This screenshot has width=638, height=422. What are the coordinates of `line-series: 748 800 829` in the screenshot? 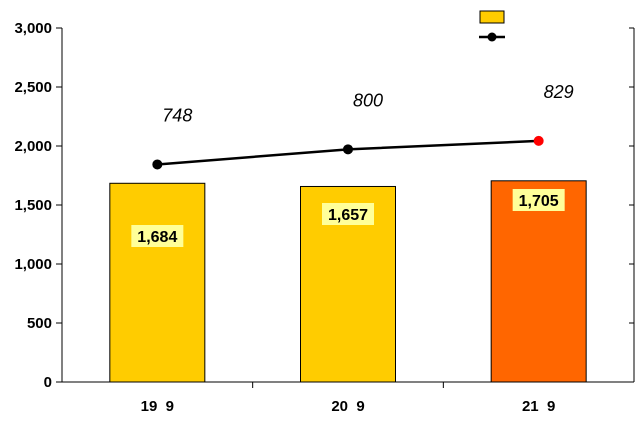 It's located at (363, 126).